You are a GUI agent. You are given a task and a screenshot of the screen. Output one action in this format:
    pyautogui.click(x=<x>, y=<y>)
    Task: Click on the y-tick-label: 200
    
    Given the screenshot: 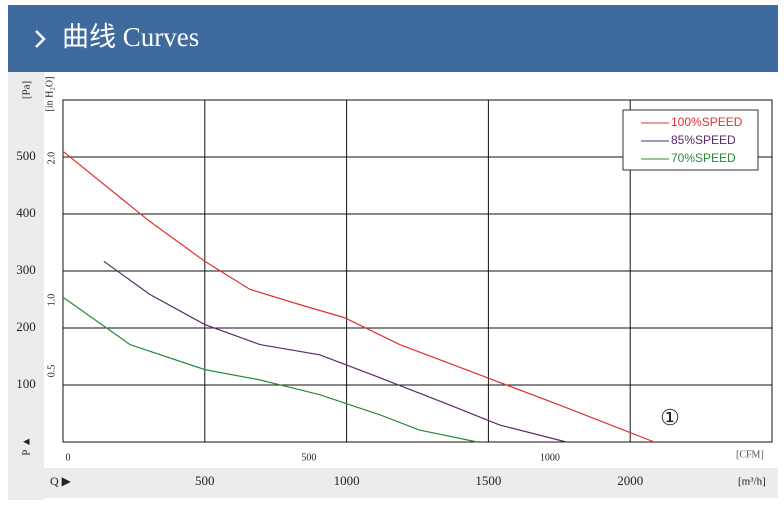 What is the action you would take?
    pyautogui.click(x=26, y=326)
    